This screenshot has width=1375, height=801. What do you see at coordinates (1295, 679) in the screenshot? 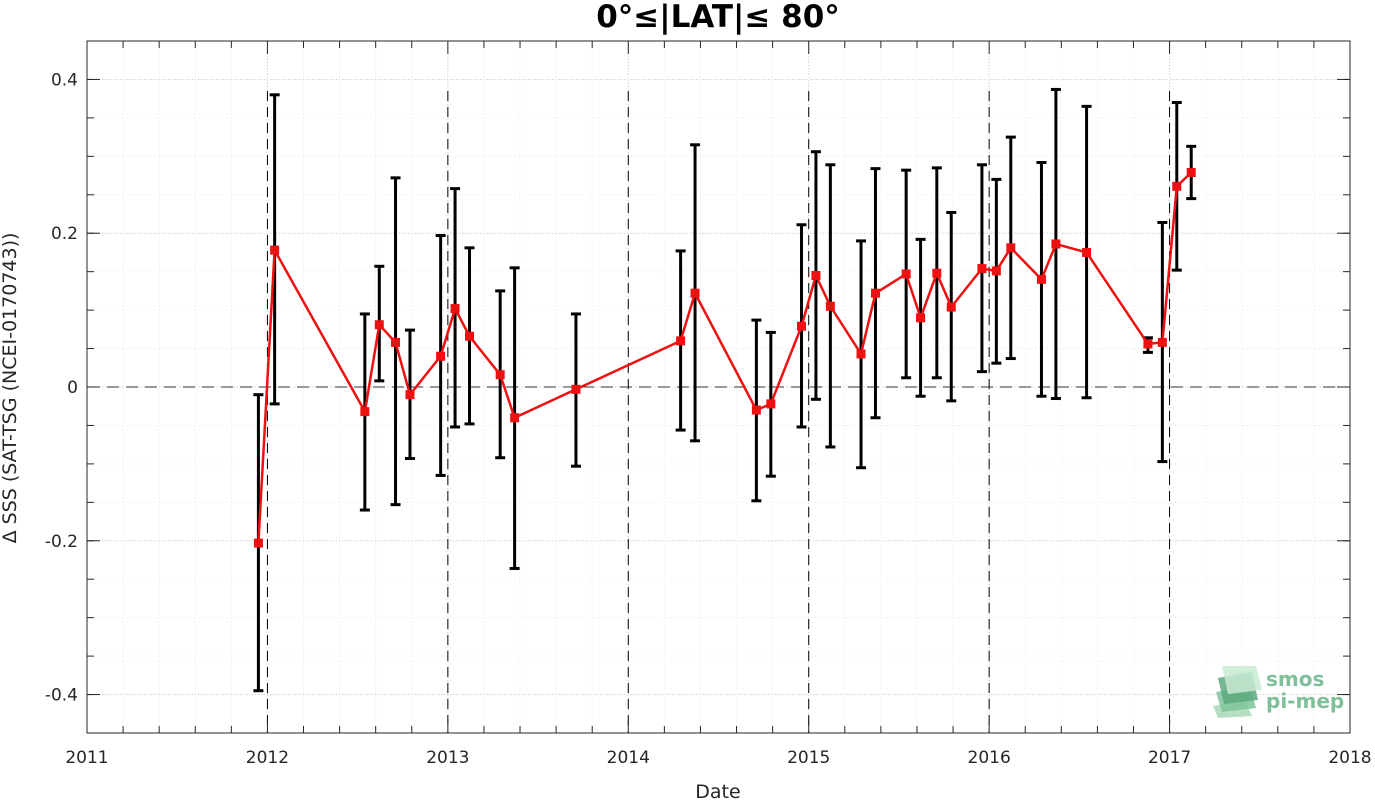
I see `logo-text-line1: smos` at bounding box center [1295, 679].